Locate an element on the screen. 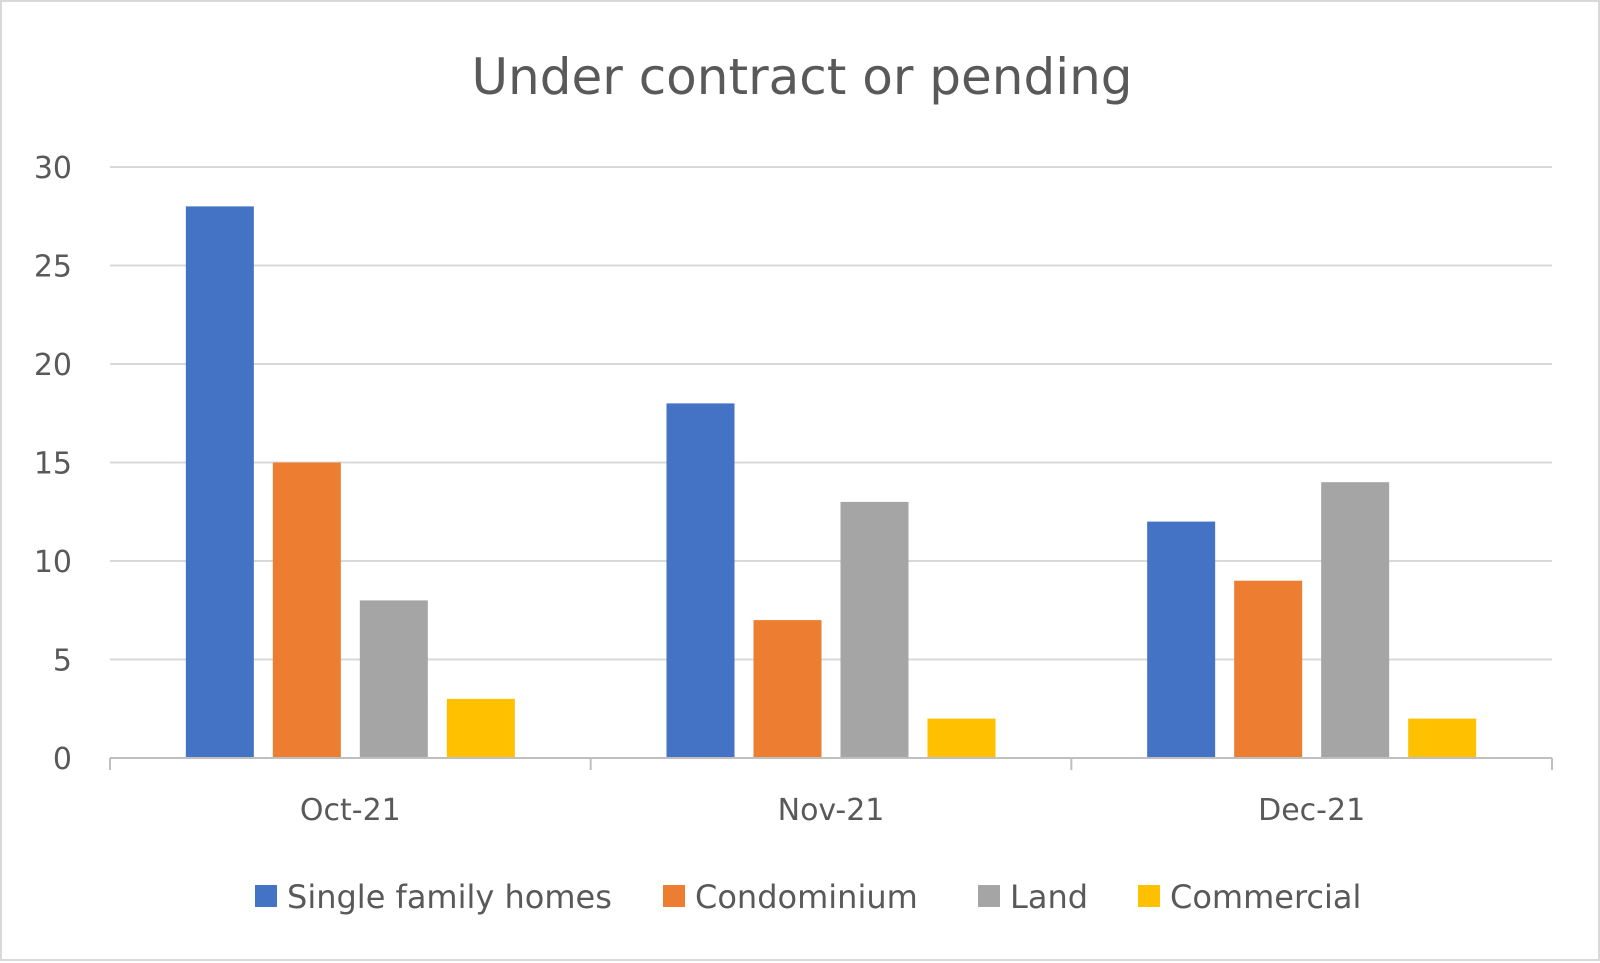  x-tick-label: Nov-21 is located at coordinates (831, 810).